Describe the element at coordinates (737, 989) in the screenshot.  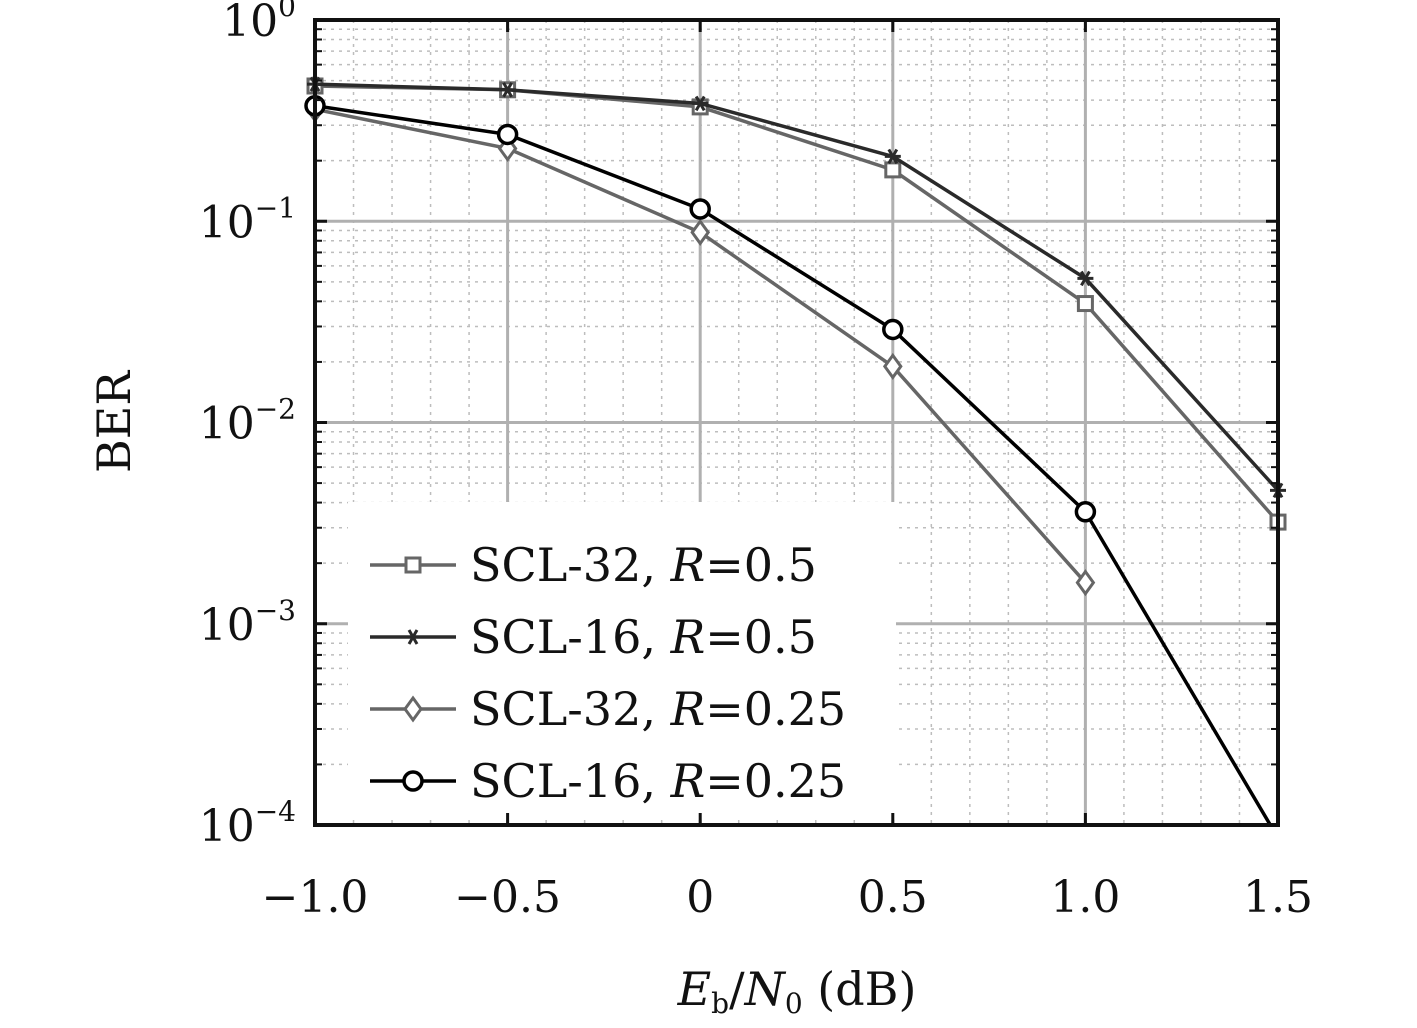
I see `x-label-slash: /` at that location.